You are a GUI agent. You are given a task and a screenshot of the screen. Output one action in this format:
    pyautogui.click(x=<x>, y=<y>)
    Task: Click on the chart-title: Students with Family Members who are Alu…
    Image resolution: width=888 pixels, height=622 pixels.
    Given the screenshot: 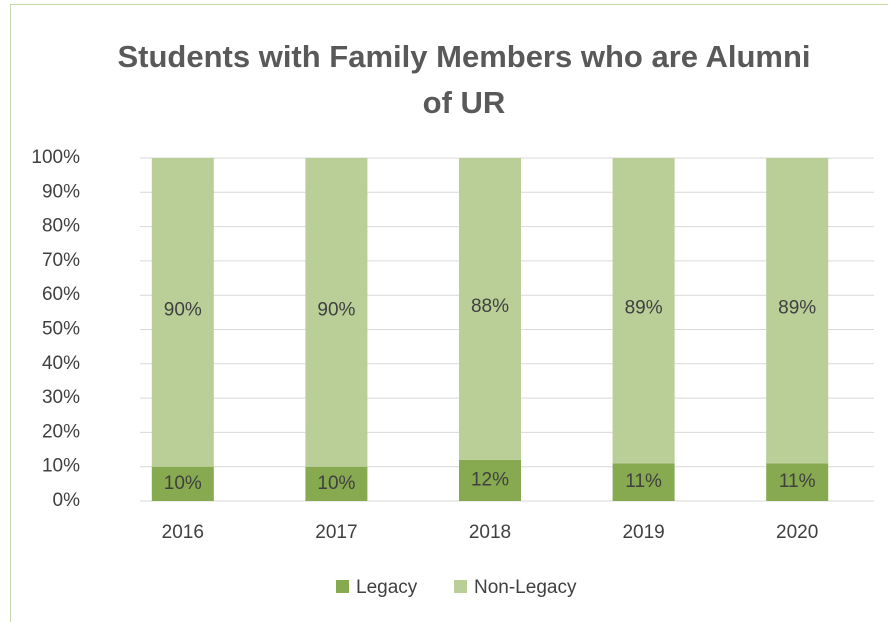 What is the action you would take?
    pyautogui.click(x=464, y=79)
    